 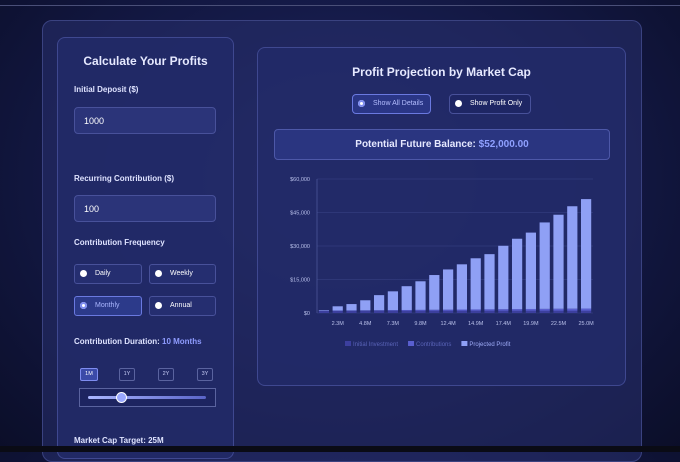 What do you see at coordinates (166, 374) in the screenshot?
I see `slider-tick: 2Y` at bounding box center [166, 374].